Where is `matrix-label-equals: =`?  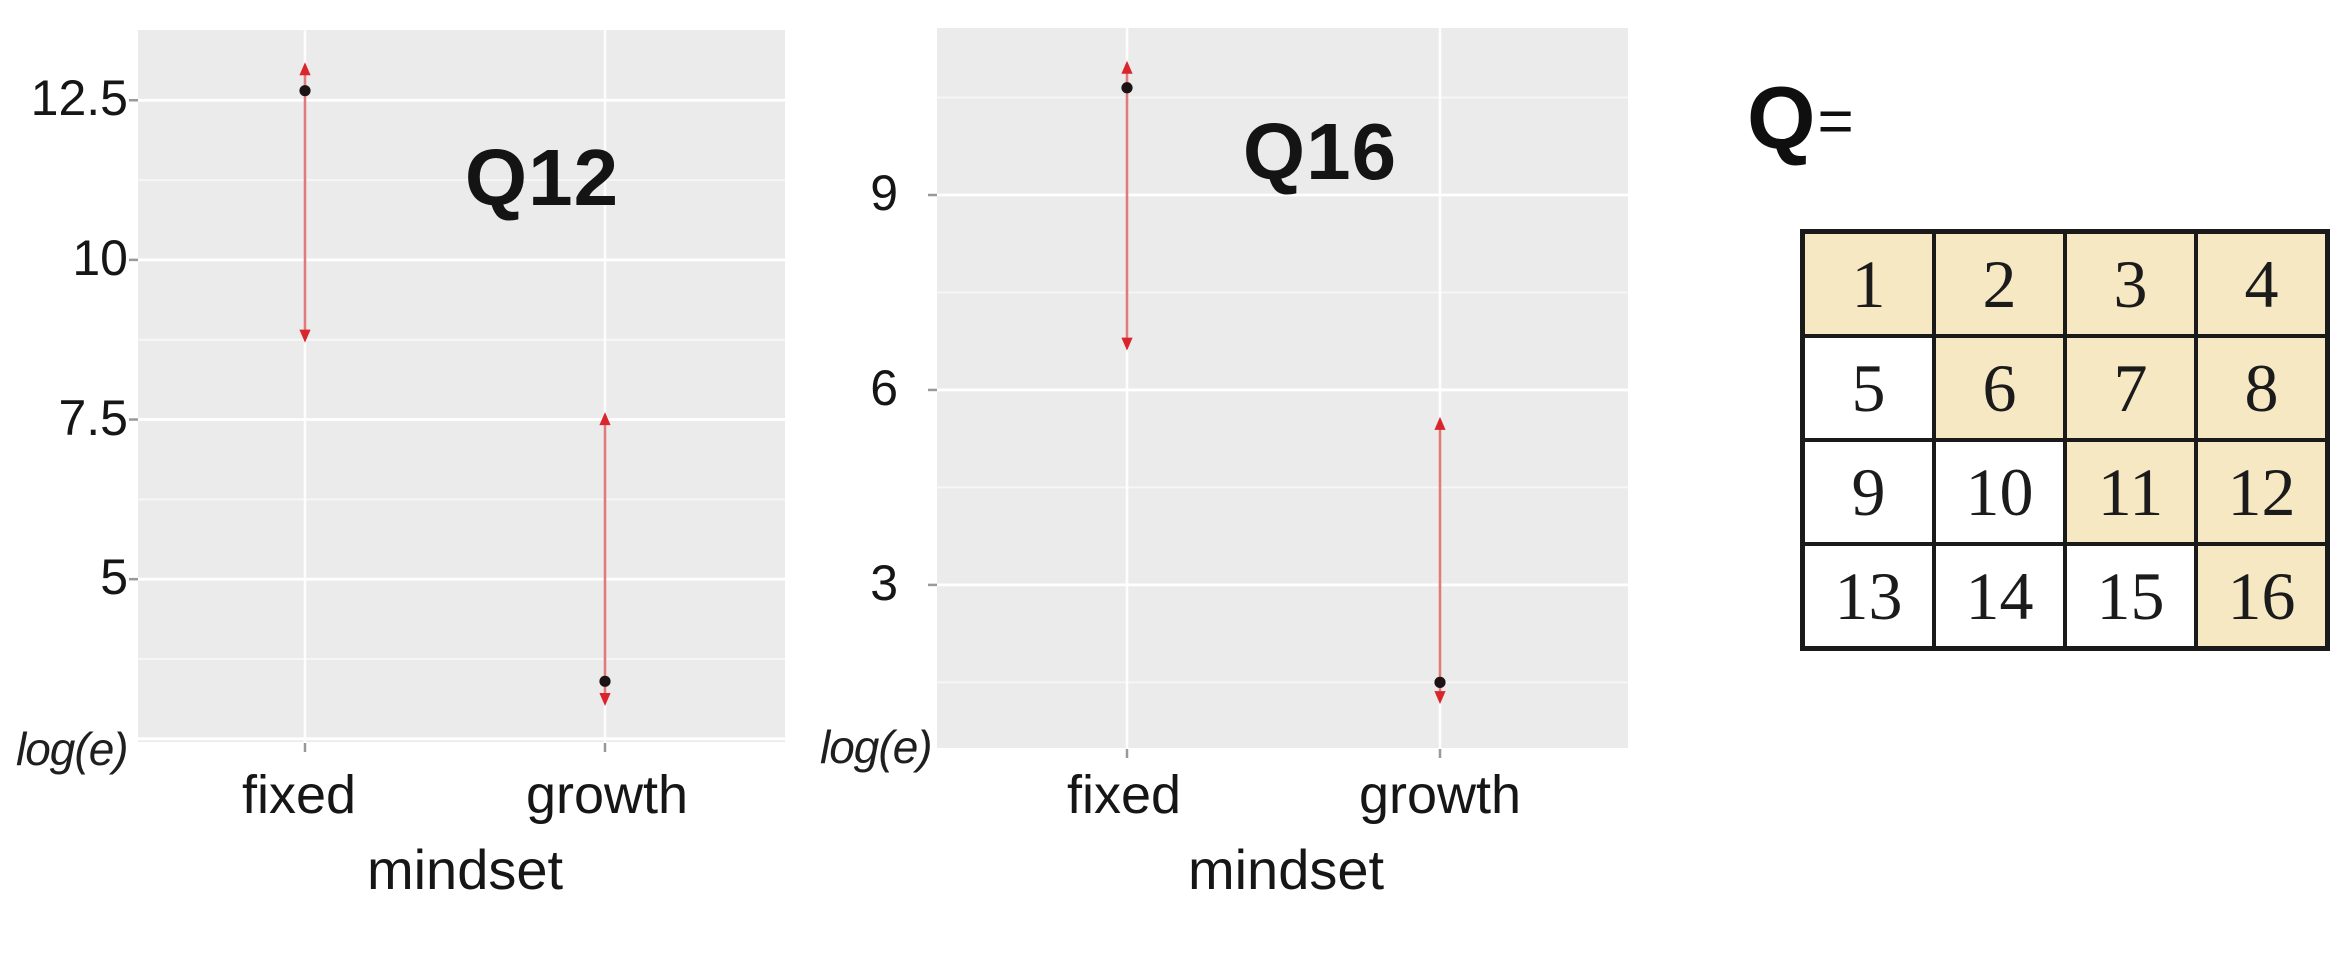
matrix-label-equals: = is located at coordinates (1835, 121).